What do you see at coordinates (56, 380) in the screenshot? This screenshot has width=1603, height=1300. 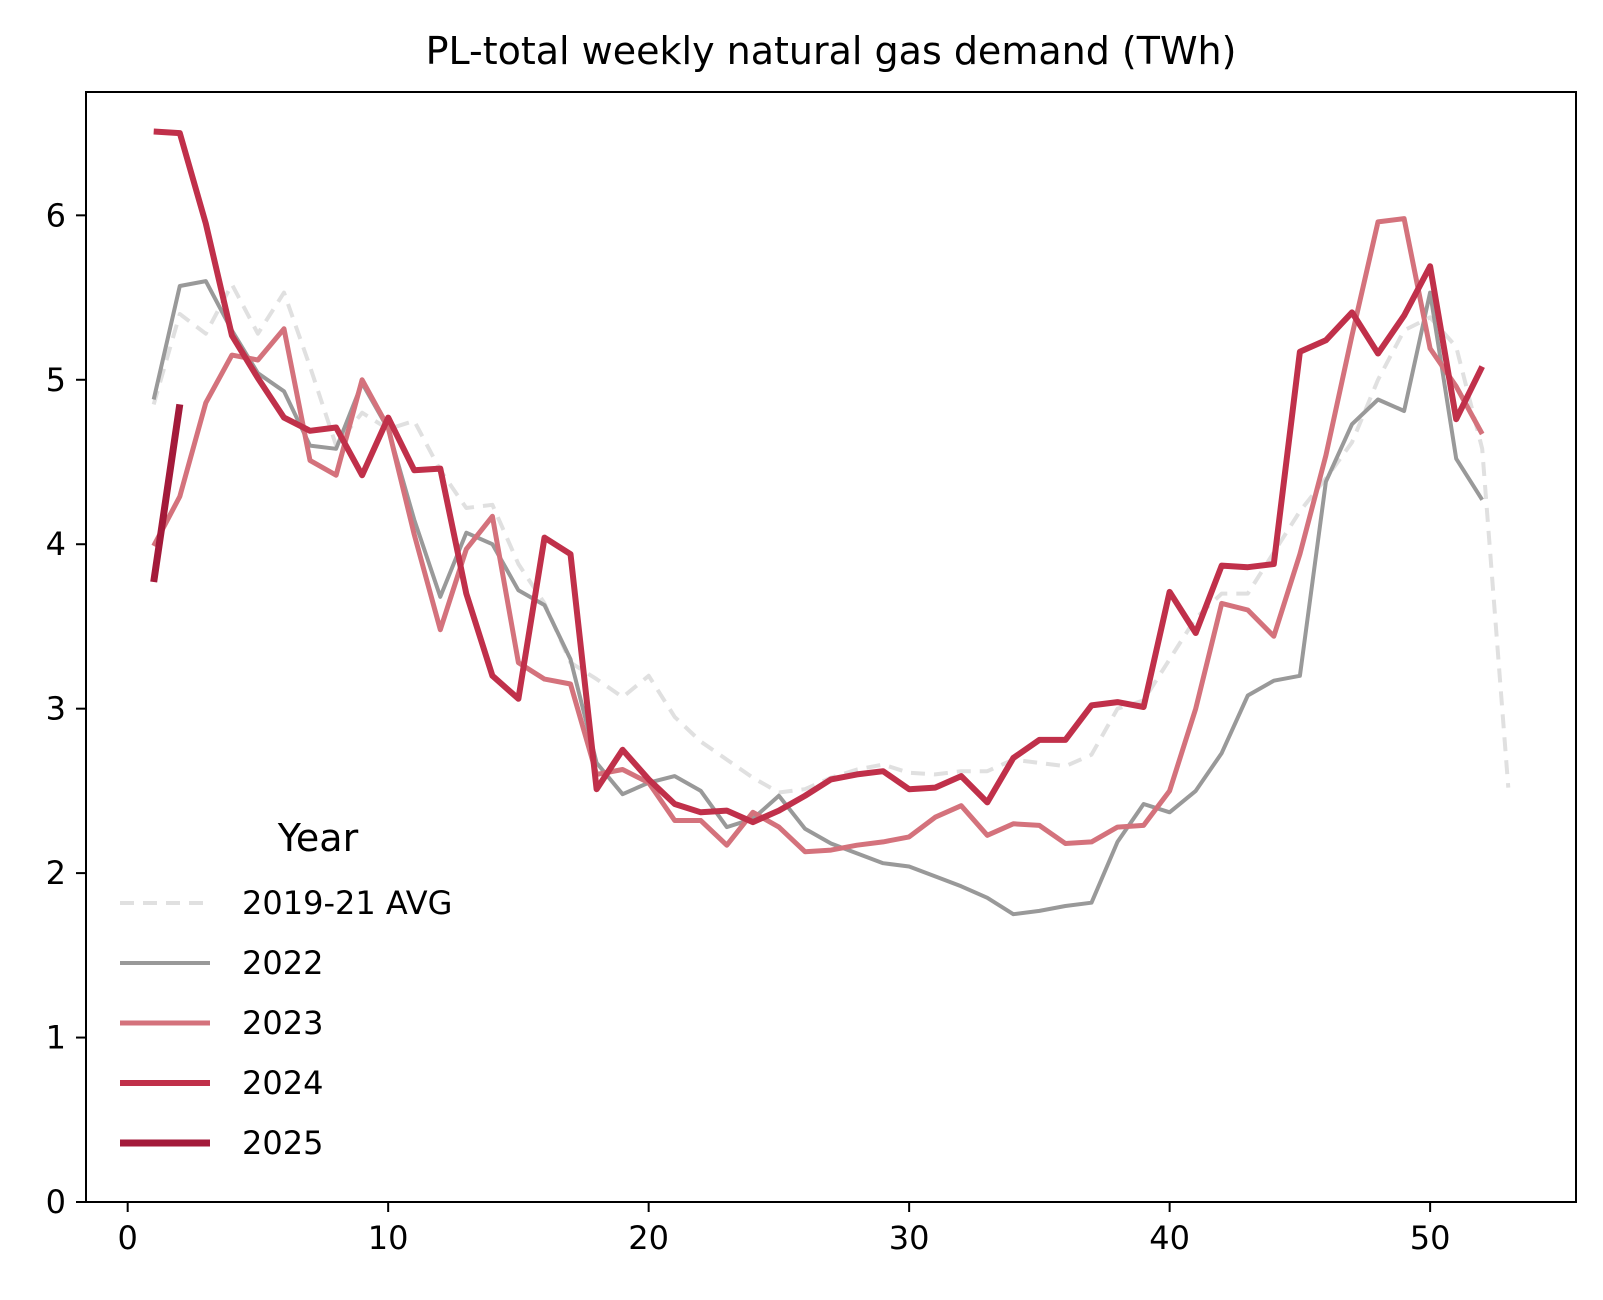 I see `y-tick-label: 5` at bounding box center [56, 380].